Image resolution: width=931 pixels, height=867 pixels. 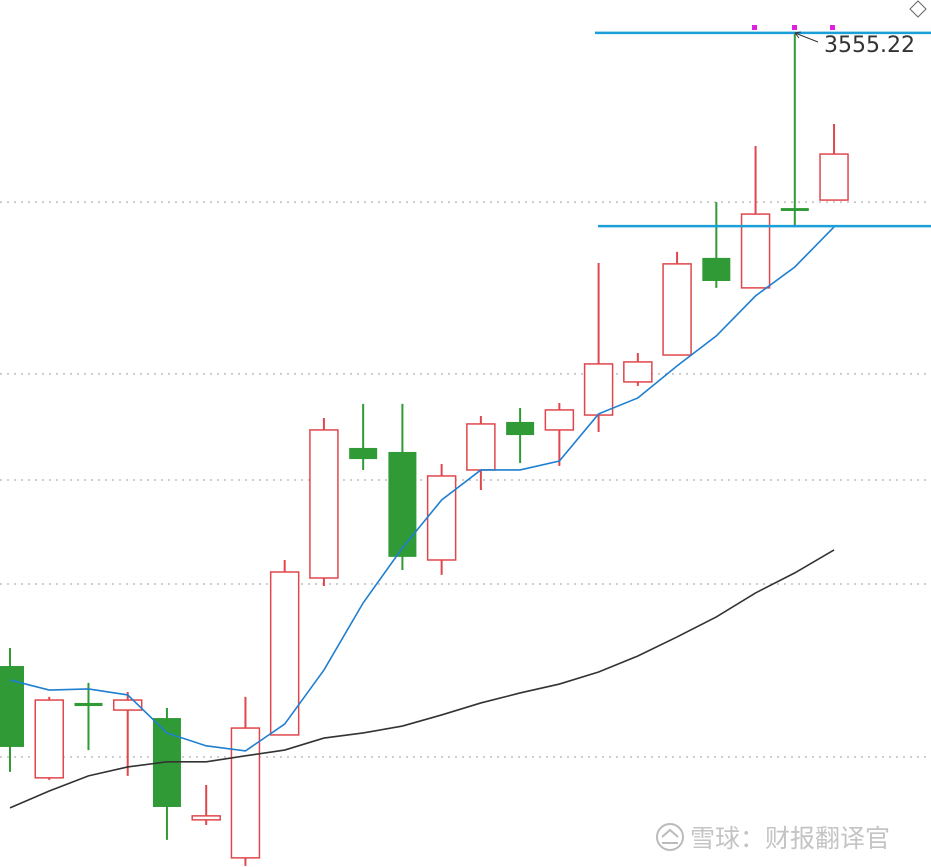 I want to click on watermark: 雪球：财报翻译官, so click(x=790, y=838).